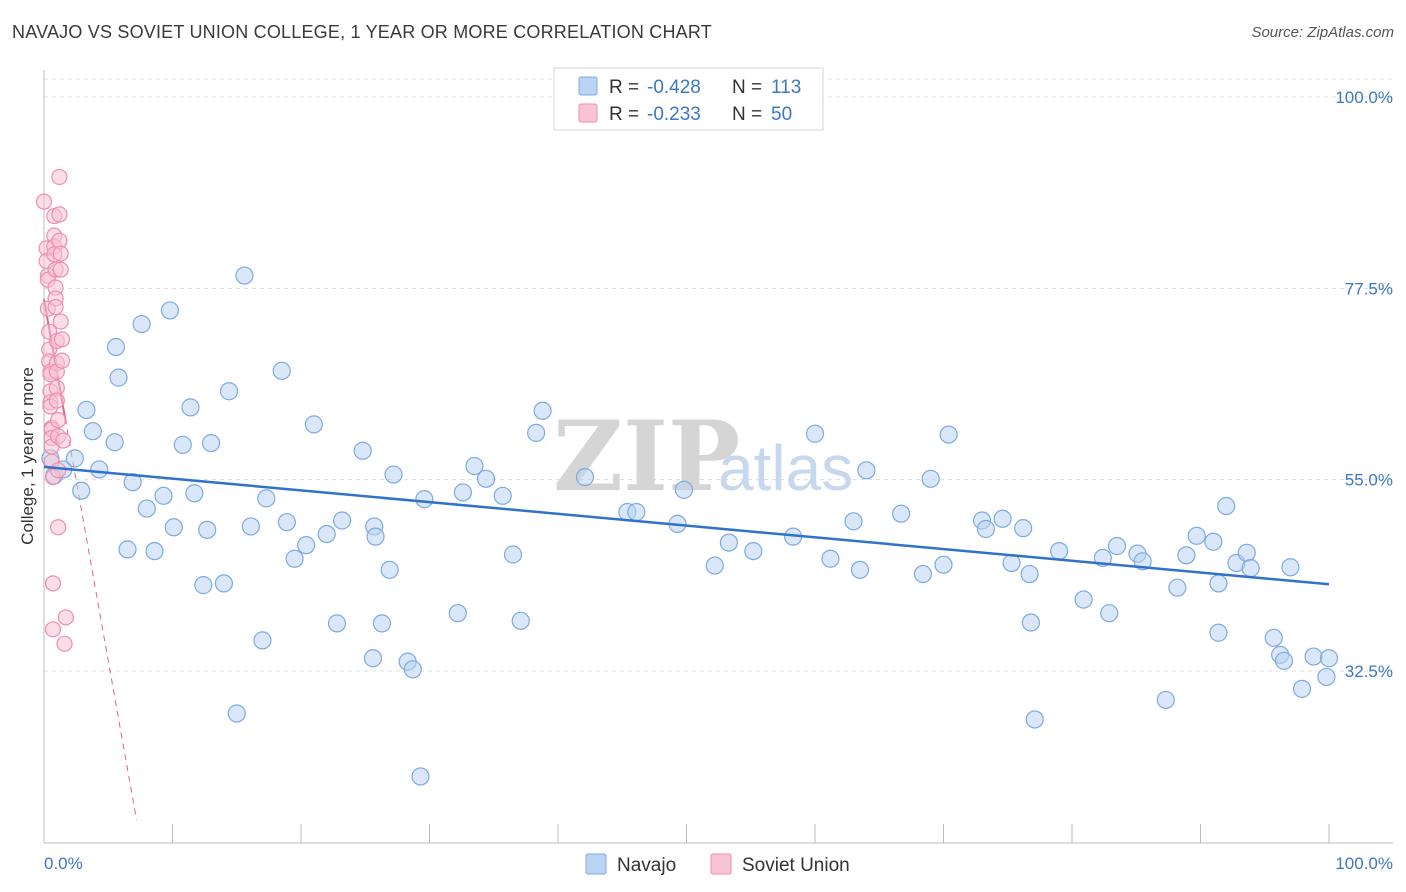 The image size is (1406, 892). Describe the element at coordinates (785, 468) in the screenshot. I see `watermark-atlas: atlas` at that location.